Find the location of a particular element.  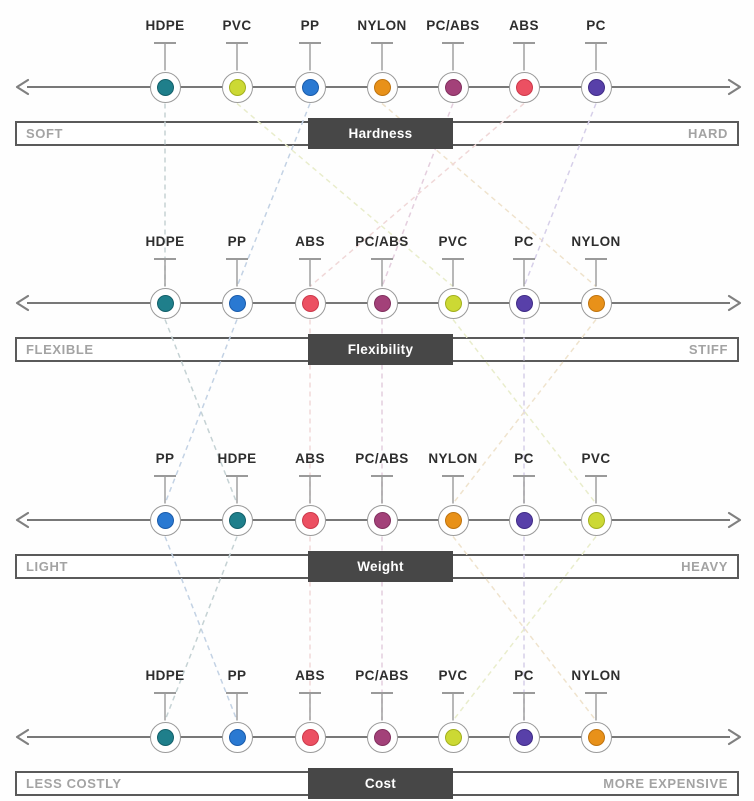

scale-left-label-flexibility: FLEXIBLE is located at coordinates (60, 349).